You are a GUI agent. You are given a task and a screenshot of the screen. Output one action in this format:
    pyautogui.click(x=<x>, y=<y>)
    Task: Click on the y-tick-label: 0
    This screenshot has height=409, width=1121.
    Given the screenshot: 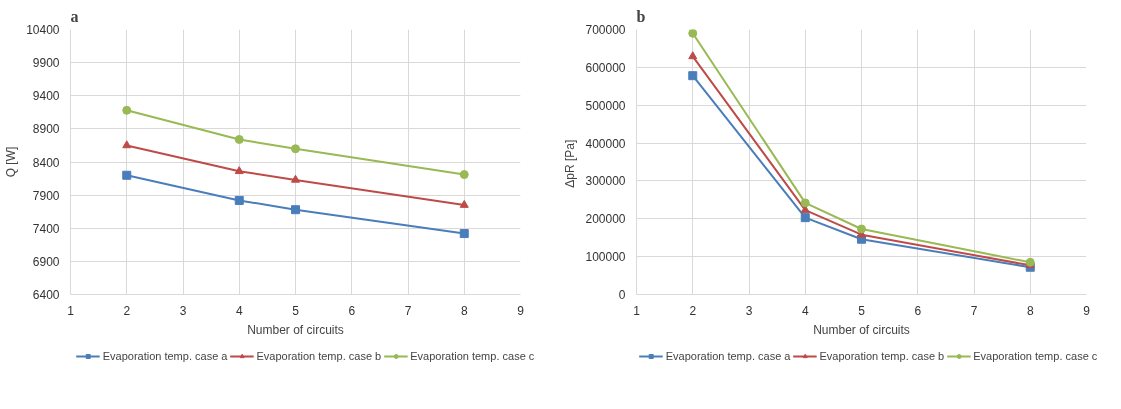 What is the action you would take?
    pyautogui.click(x=622, y=295)
    